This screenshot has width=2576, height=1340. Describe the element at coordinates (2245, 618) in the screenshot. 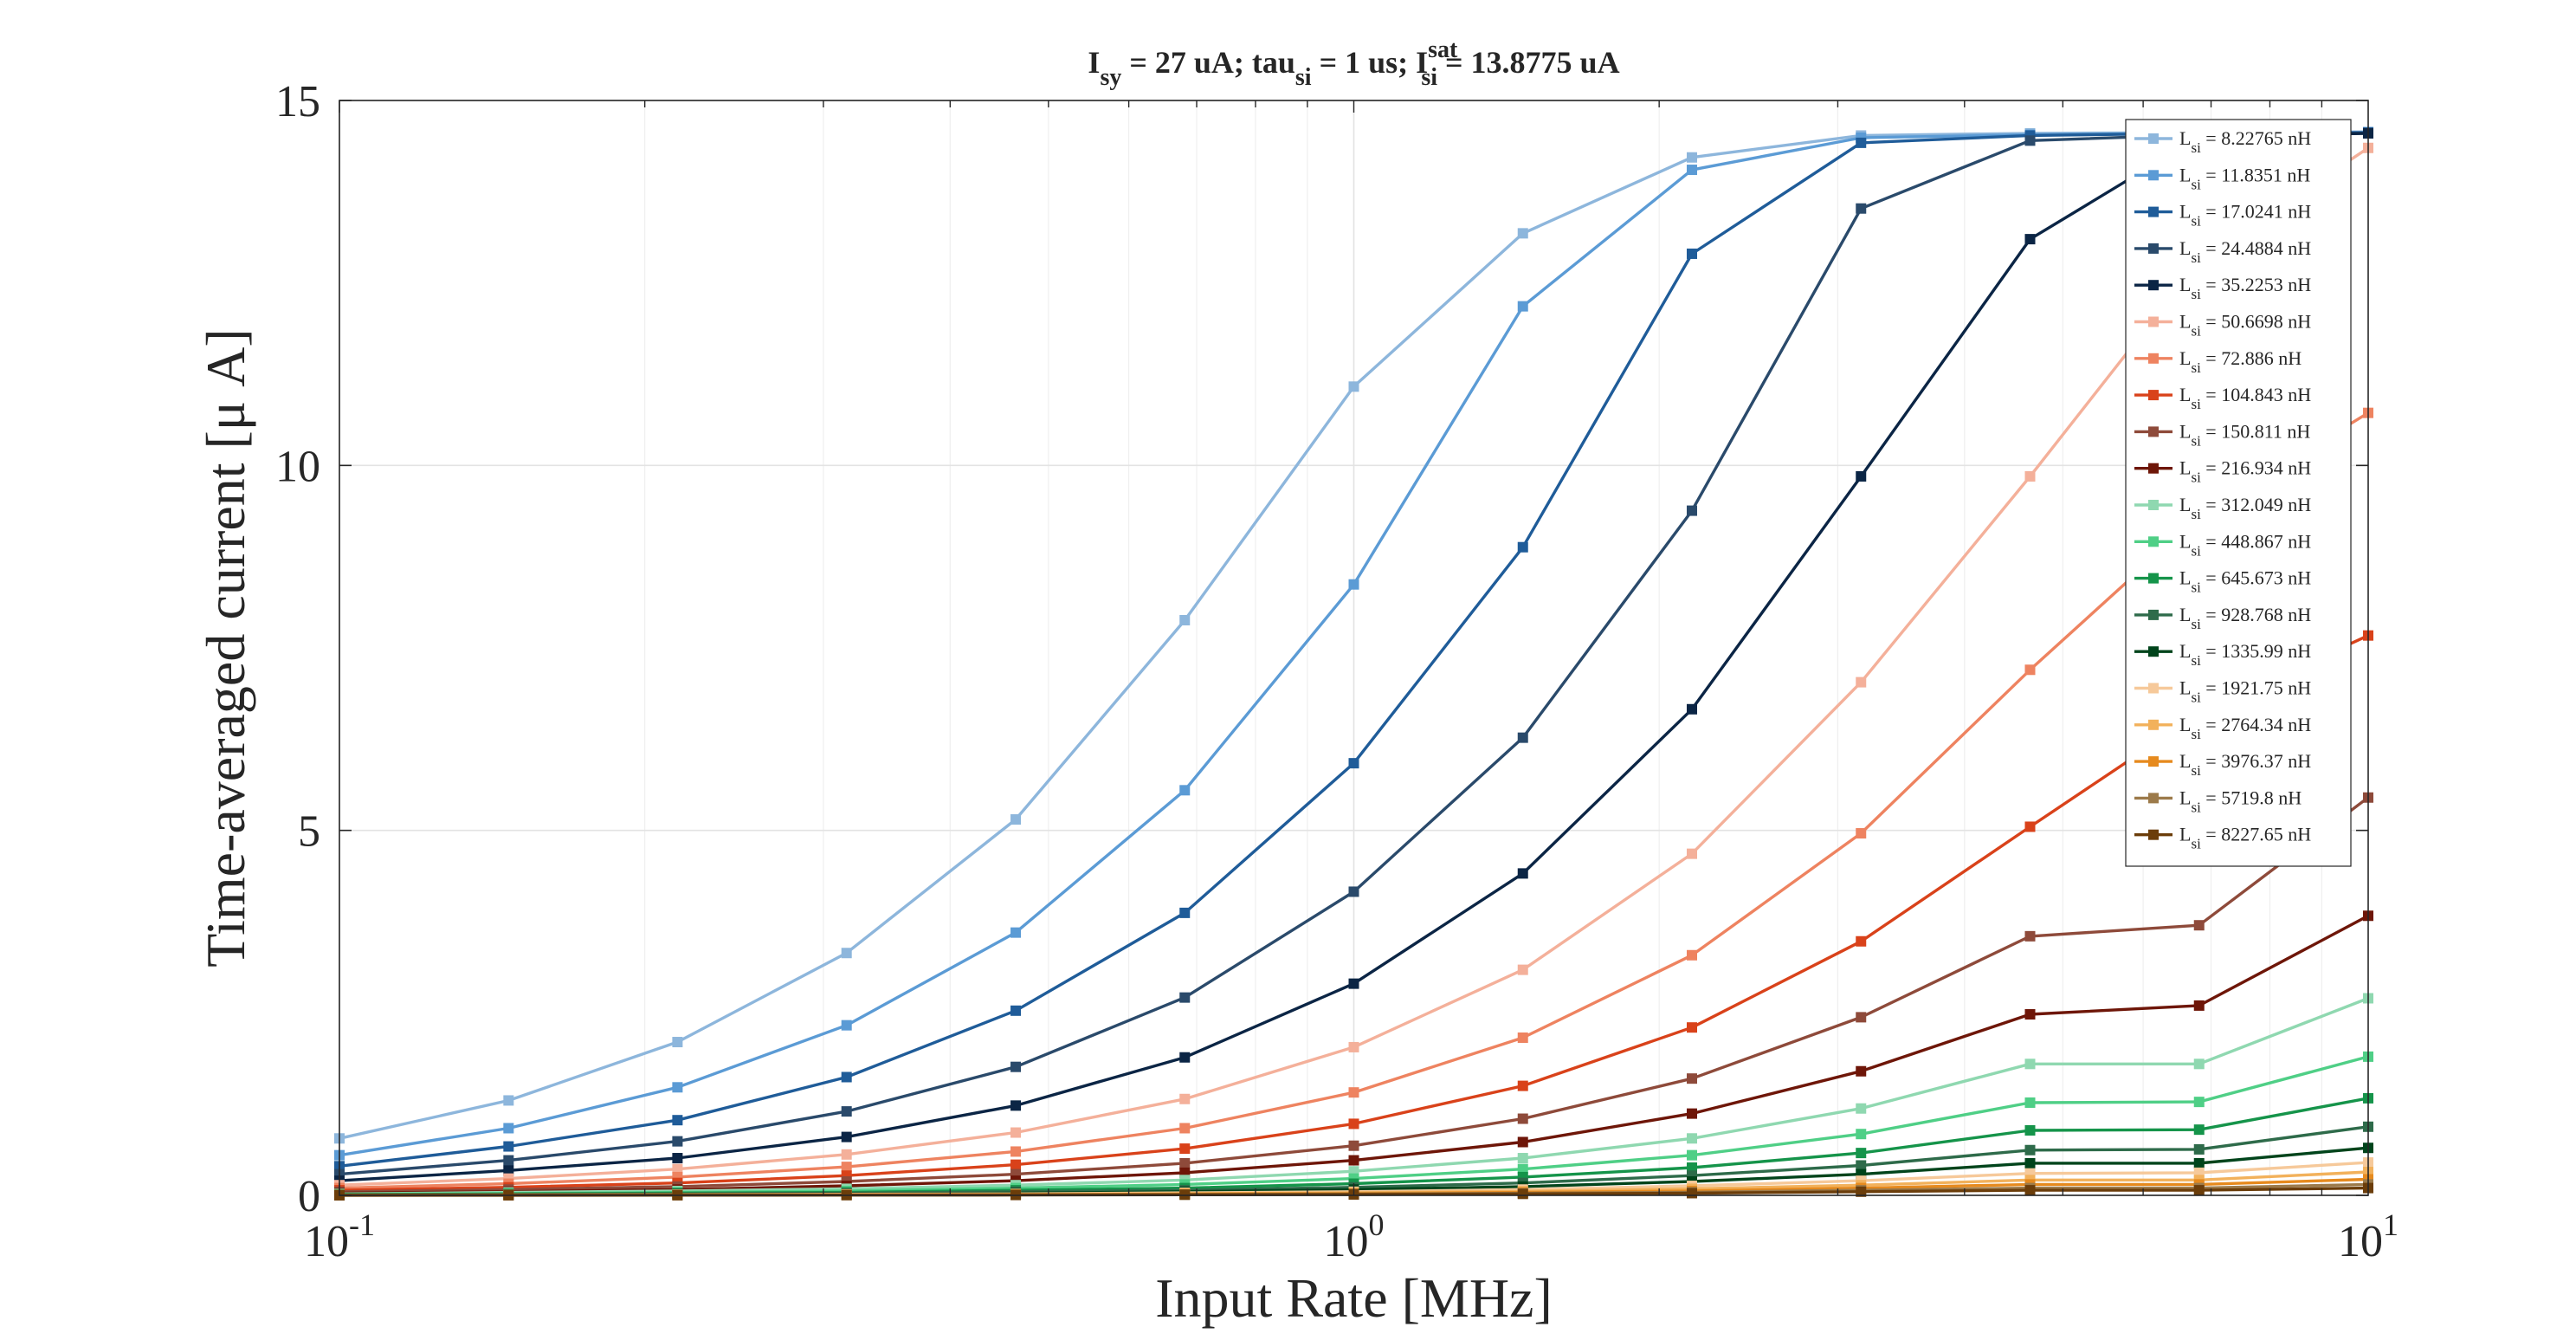

I see `legend-label: Lsi = 928.768 nH` at that location.